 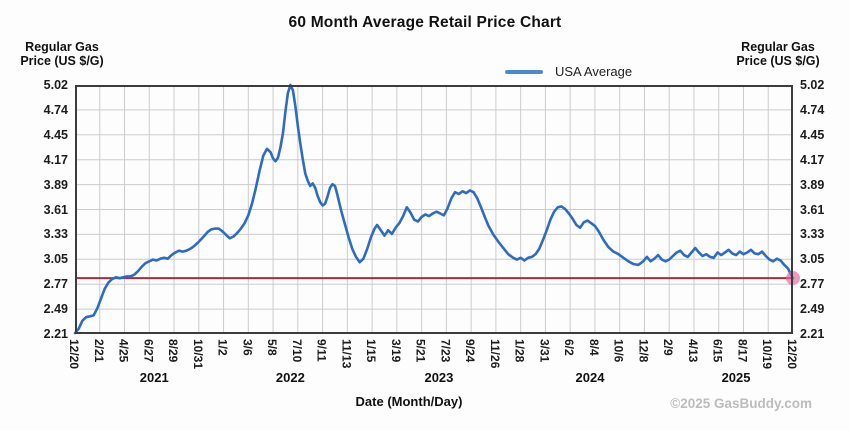 What do you see at coordinates (524, 71) in the screenshot?
I see `legend-line-swatch` at bounding box center [524, 71].